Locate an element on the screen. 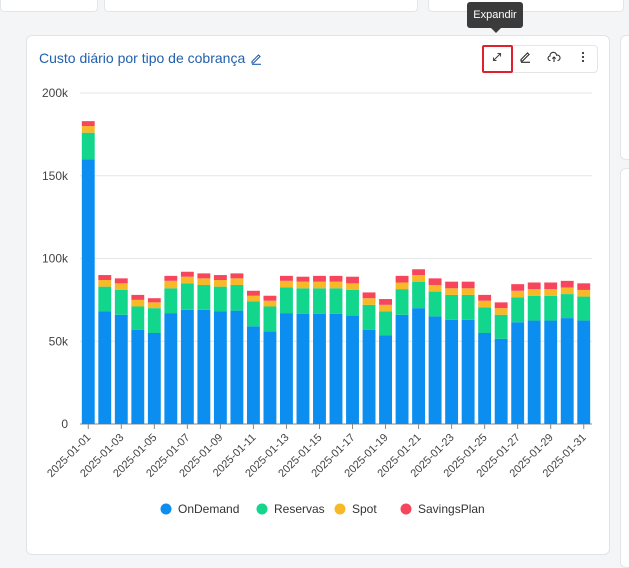 The width and height of the screenshot is (629, 568). legend-marker-savingsplan is located at coordinates (406, 509).